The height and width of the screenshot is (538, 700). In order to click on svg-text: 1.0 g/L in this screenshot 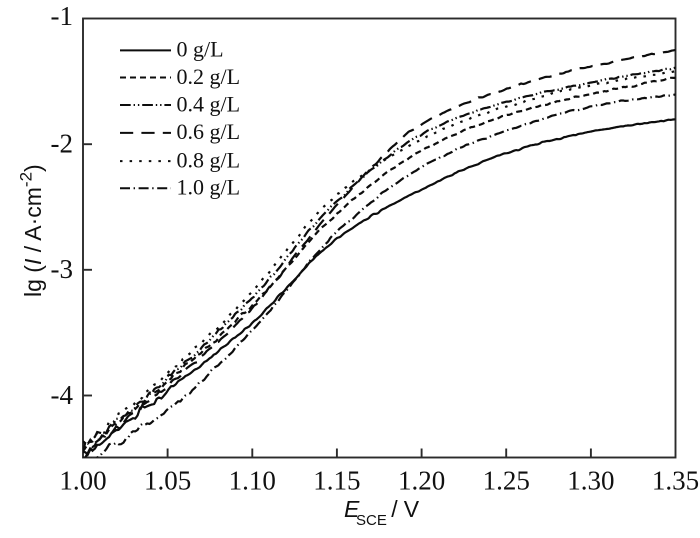, I will do `click(209, 187)`.